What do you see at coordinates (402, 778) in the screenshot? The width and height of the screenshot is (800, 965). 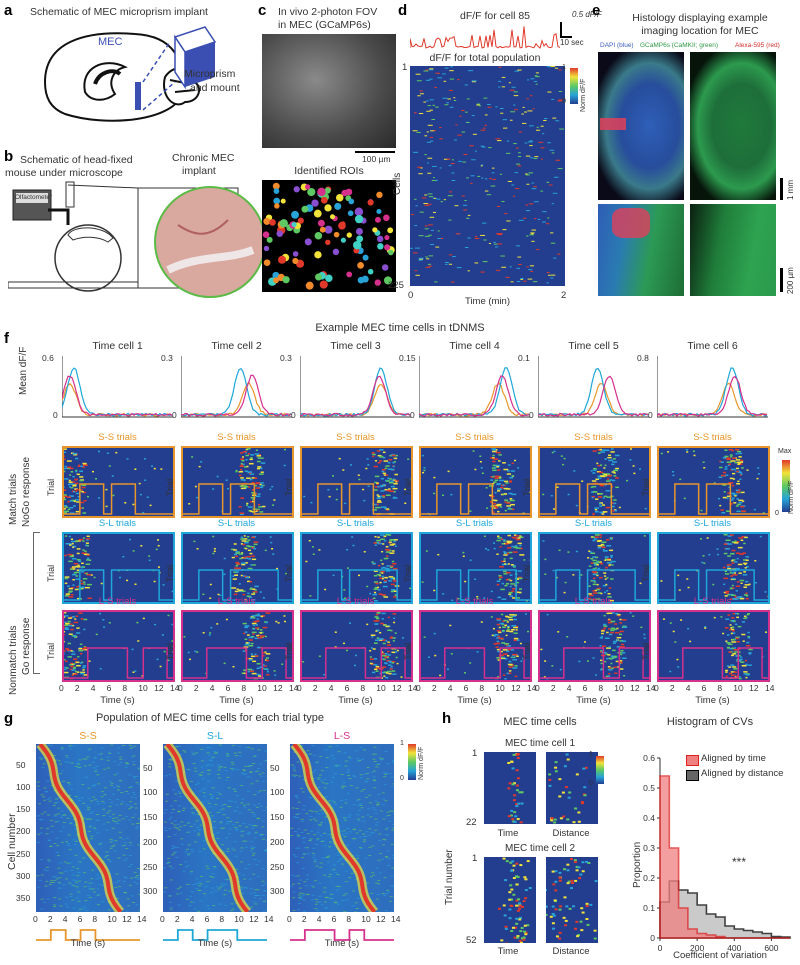 I see `g-cb-bottom: 0` at bounding box center [402, 778].